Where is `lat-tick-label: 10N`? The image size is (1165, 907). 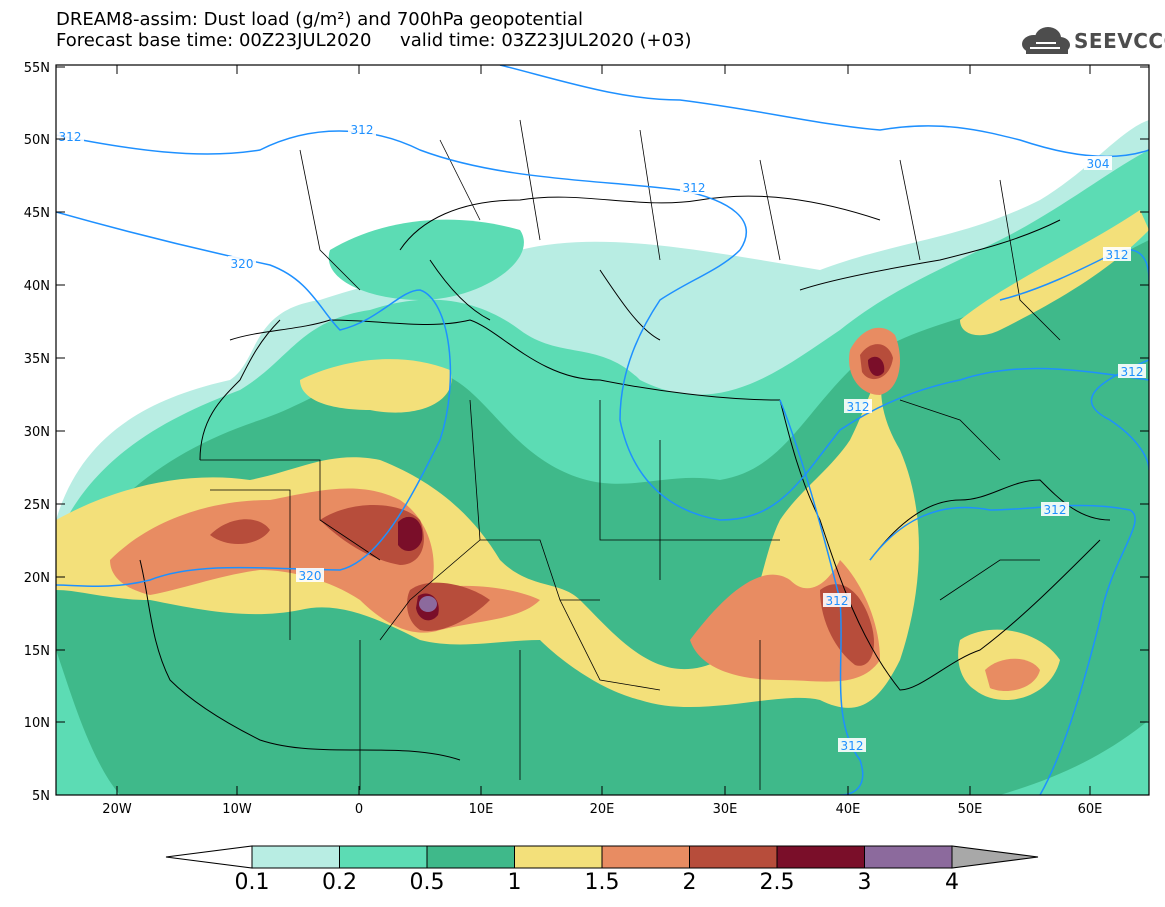
lat-tick-label: 10N is located at coordinates (37, 723).